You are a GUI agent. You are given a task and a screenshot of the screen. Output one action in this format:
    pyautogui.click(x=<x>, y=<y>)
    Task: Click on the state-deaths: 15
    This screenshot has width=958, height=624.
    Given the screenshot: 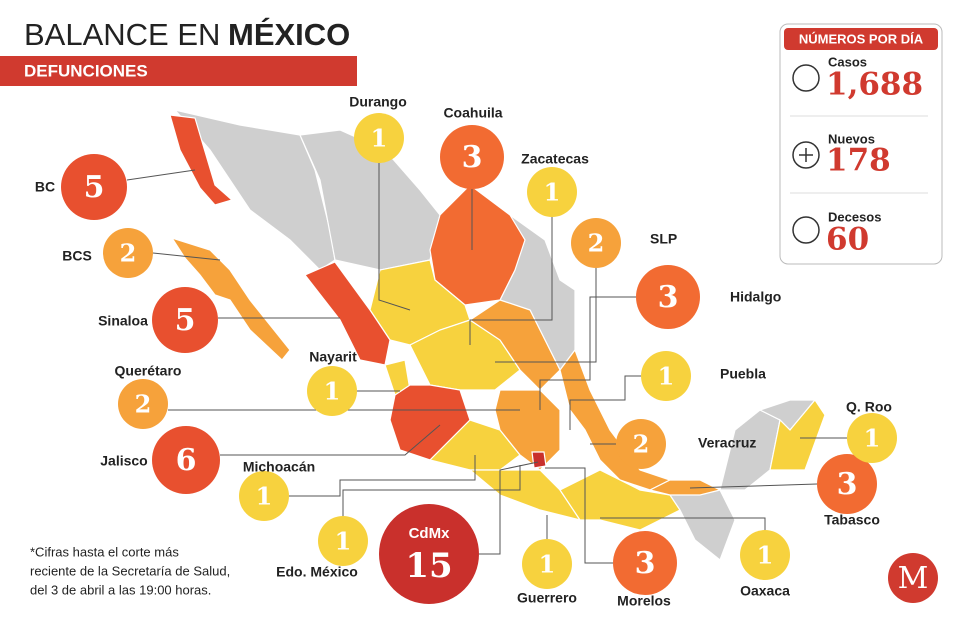 What is the action you would take?
    pyautogui.click(x=428, y=566)
    